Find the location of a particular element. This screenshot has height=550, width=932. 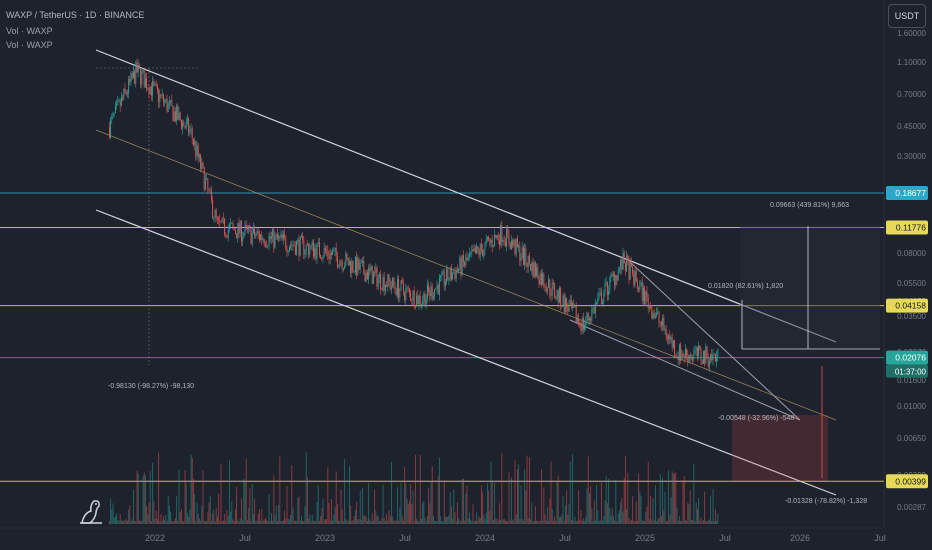

symbol-title: WAXP / TetherUS · 1D · BINANCE is located at coordinates (75, 15).